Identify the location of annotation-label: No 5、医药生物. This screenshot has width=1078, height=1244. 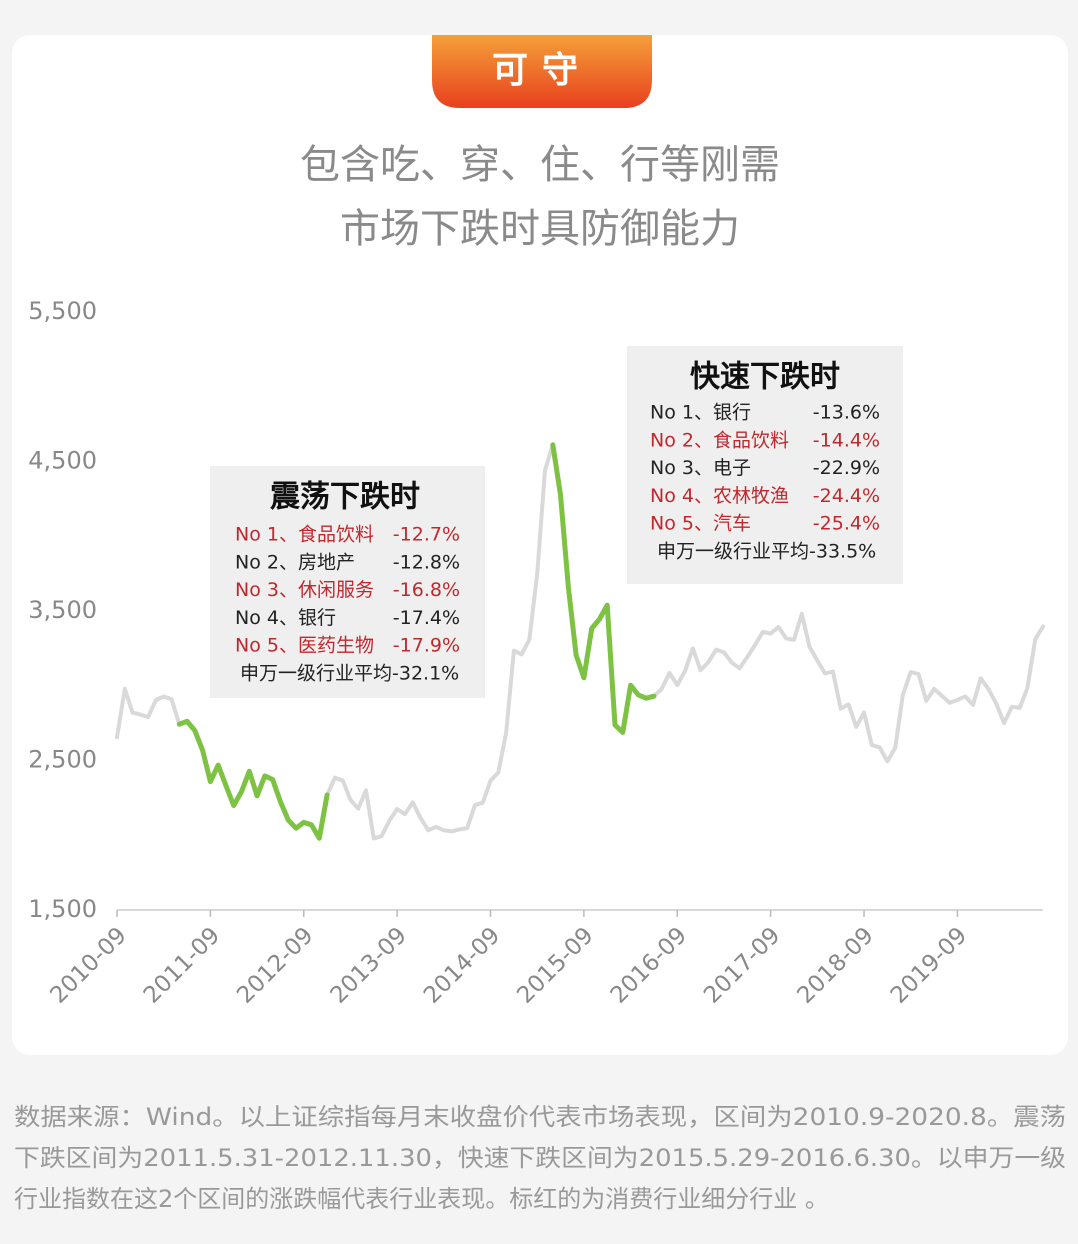
(304, 646).